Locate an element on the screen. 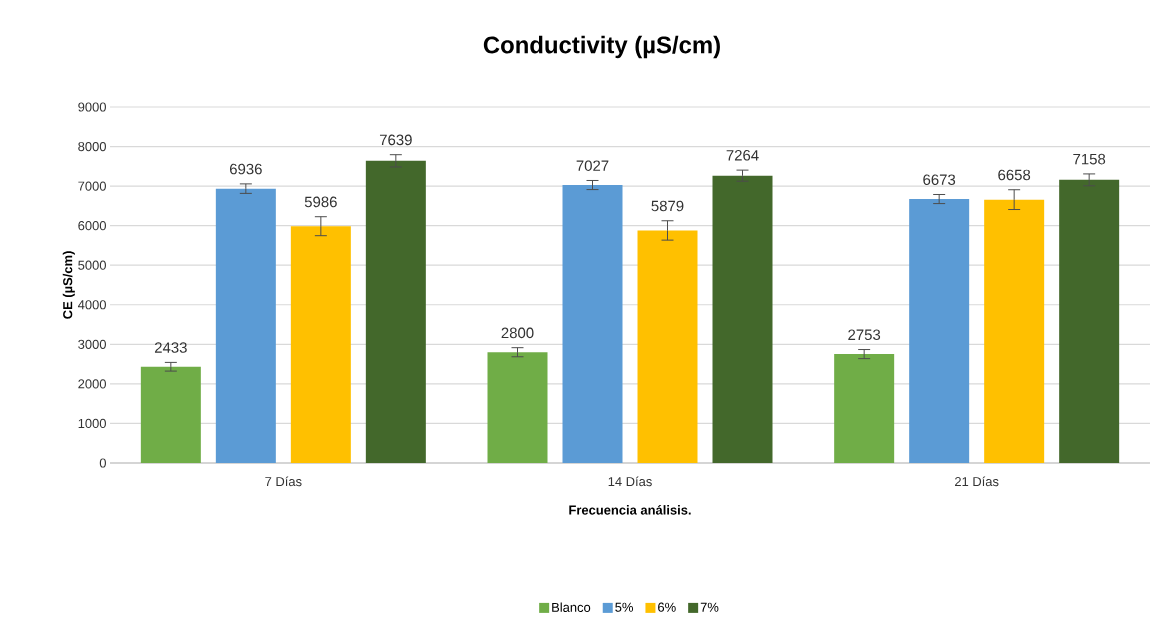 The height and width of the screenshot is (617, 1165). y-tick-label: 9000 is located at coordinates (92, 107).